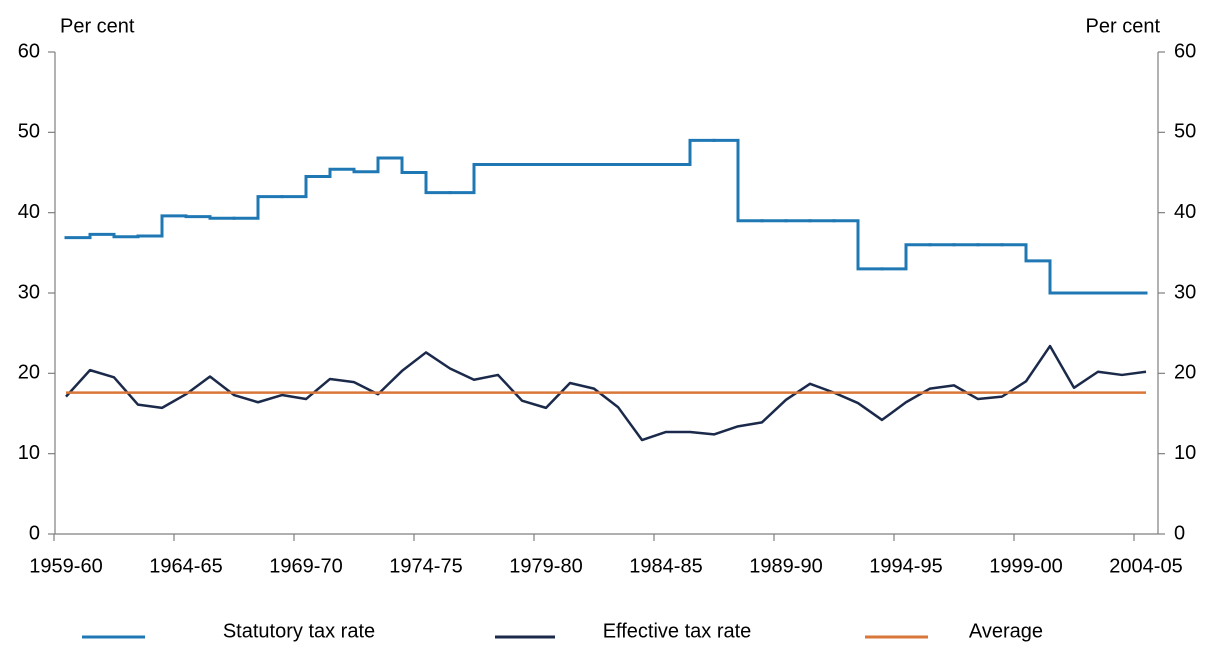 The image size is (1207, 646). Describe the element at coordinates (305, 566) in the screenshot. I see `x-tick-label: 1969-70` at that location.